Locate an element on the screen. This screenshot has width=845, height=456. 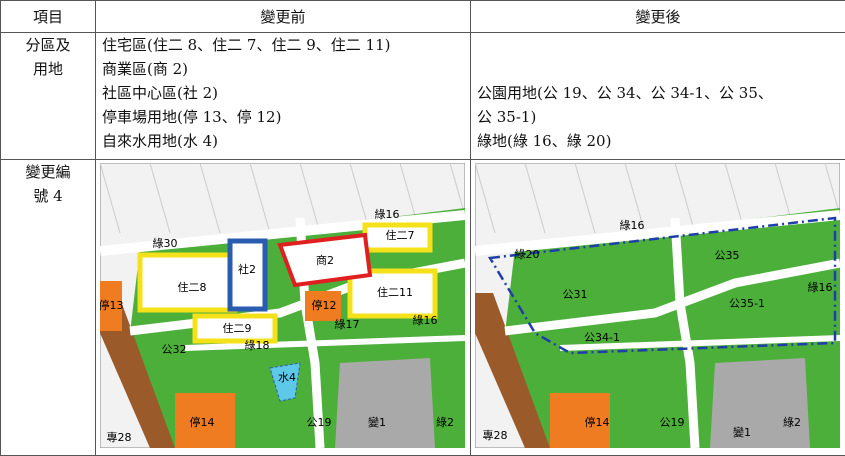
after-text: 公 35-1) is located at coordinates (658, 117).